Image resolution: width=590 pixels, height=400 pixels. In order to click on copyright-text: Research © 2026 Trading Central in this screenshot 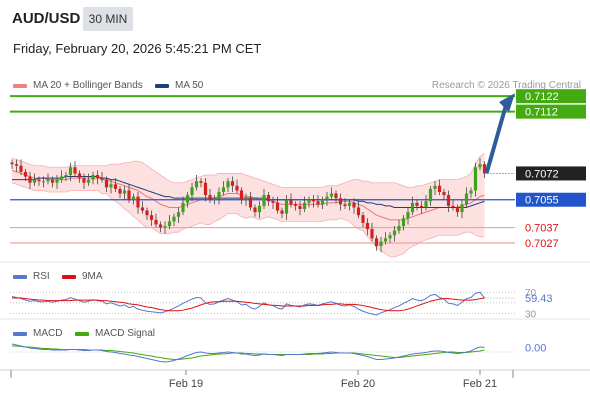, I will do `click(506, 85)`.